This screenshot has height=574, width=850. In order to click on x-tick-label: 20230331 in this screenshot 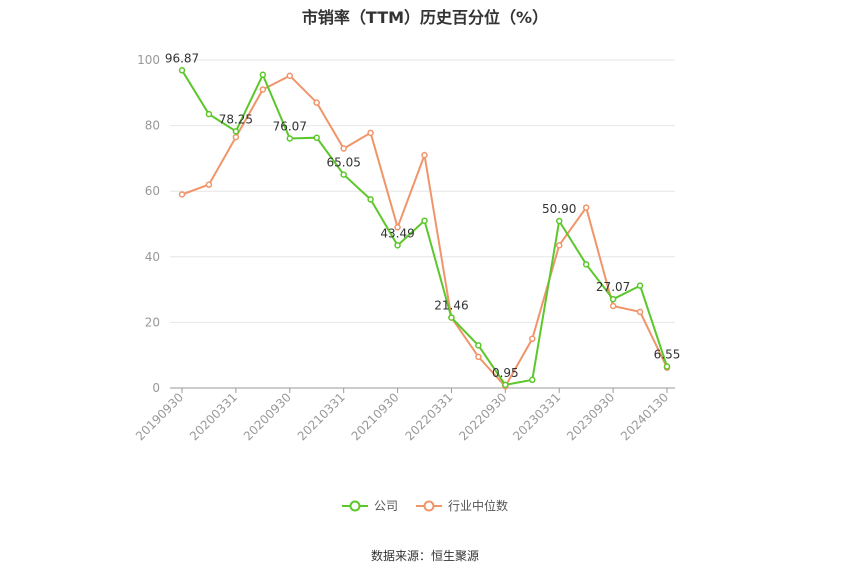, I will do `click(536, 416)`.